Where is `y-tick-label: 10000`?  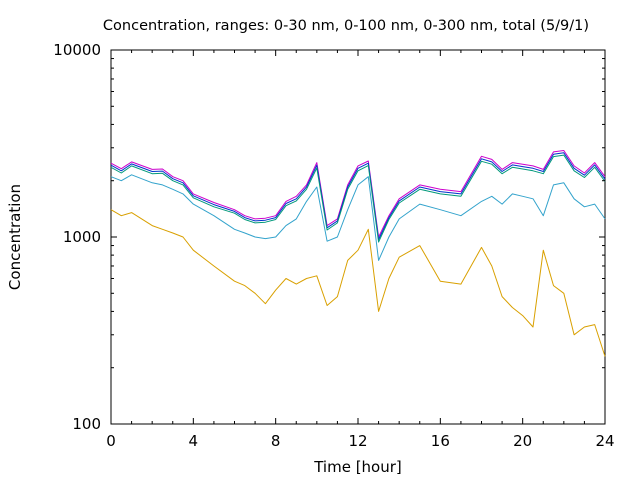 y-tick-label: 10000 is located at coordinates (77, 50).